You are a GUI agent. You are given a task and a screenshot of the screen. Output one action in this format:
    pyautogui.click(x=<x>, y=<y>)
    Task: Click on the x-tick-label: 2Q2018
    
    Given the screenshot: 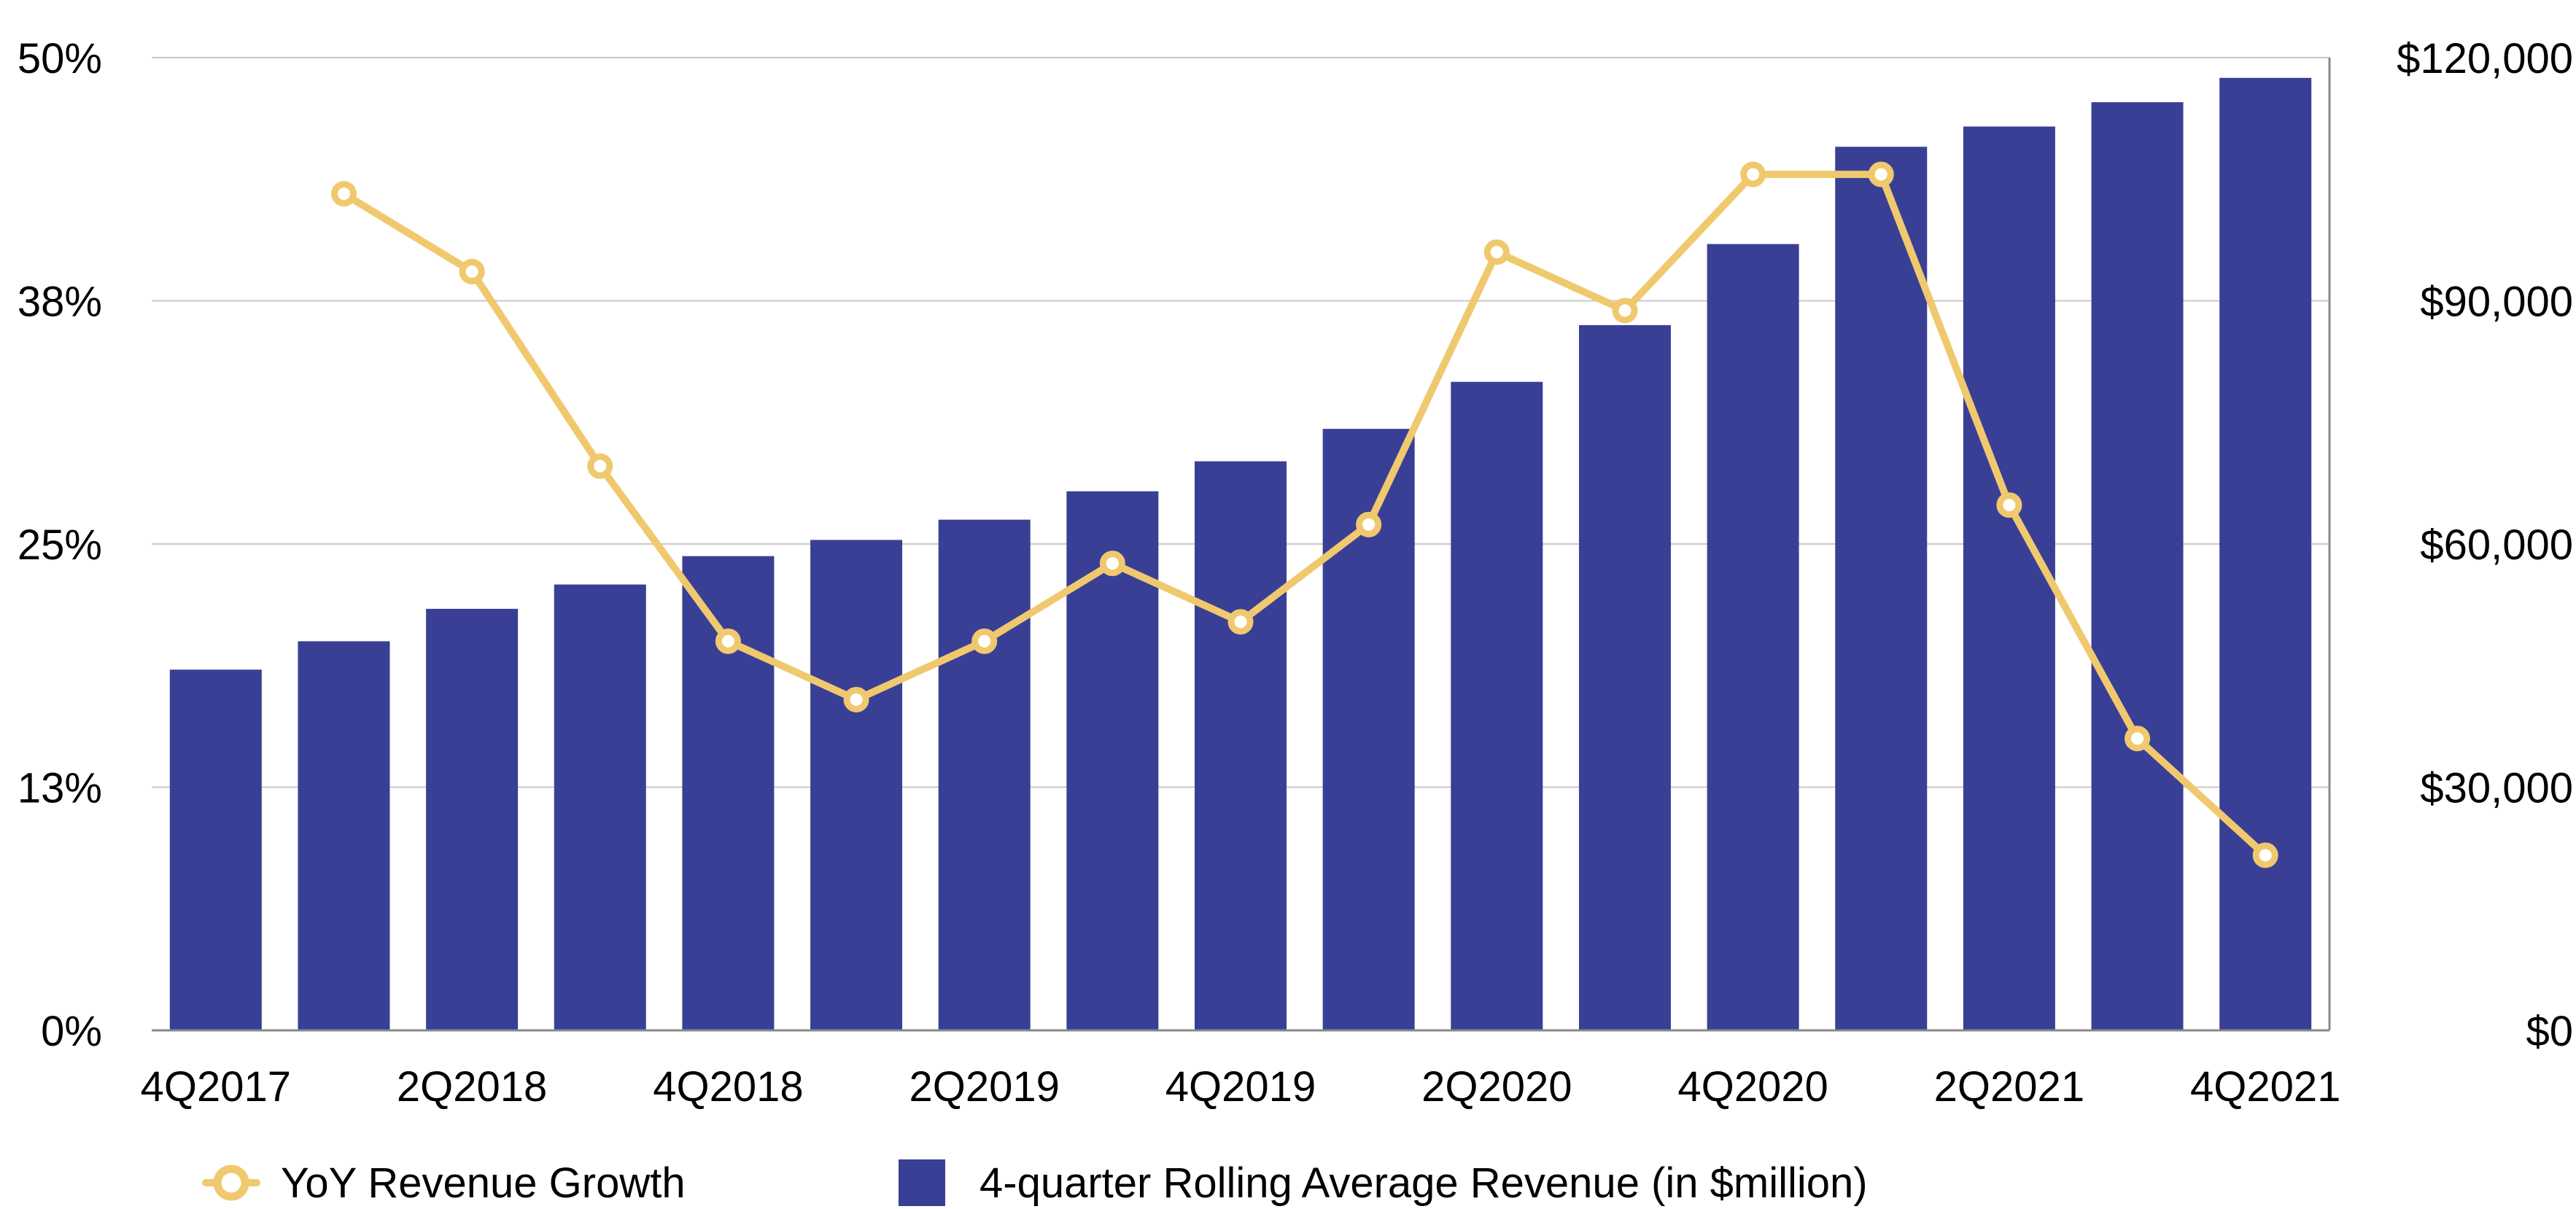 What is the action you would take?
    pyautogui.click(x=472, y=1087)
    